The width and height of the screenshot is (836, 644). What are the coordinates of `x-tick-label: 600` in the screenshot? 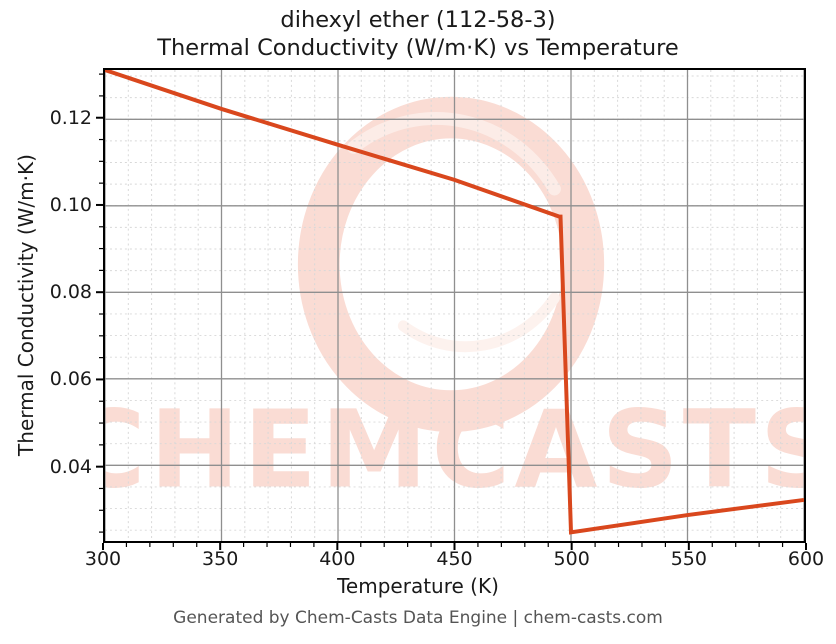 It's located at (806, 559).